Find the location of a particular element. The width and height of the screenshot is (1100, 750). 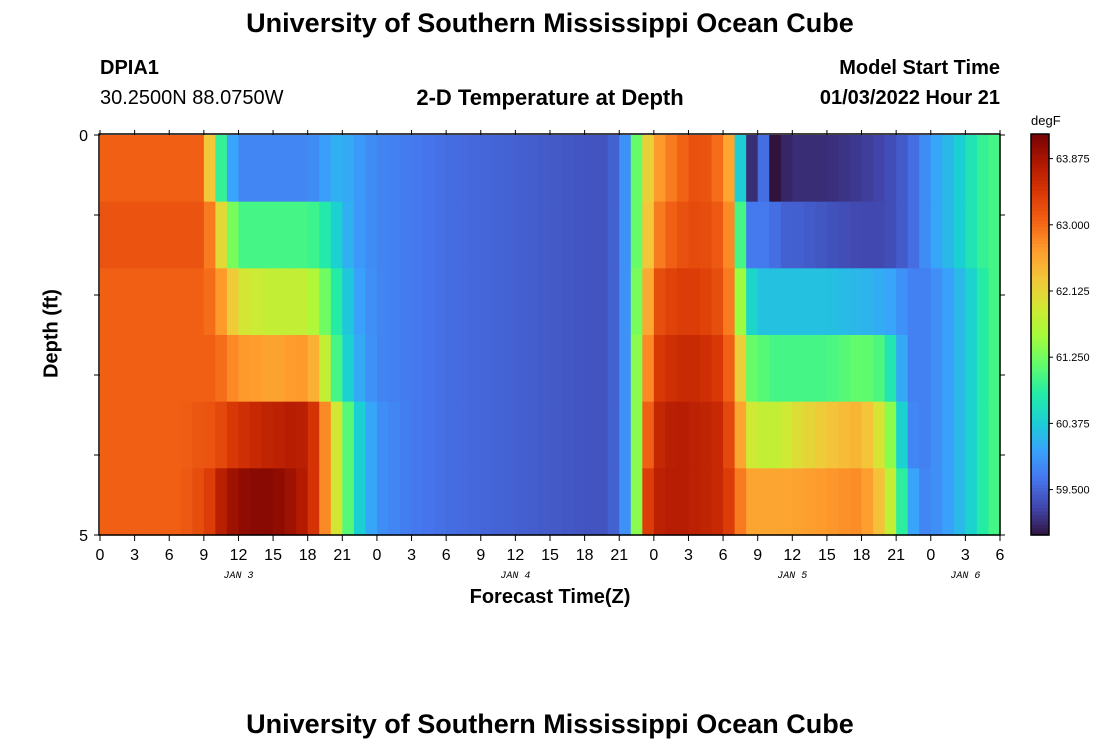

station-id: DPIA1 is located at coordinates (129, 68).